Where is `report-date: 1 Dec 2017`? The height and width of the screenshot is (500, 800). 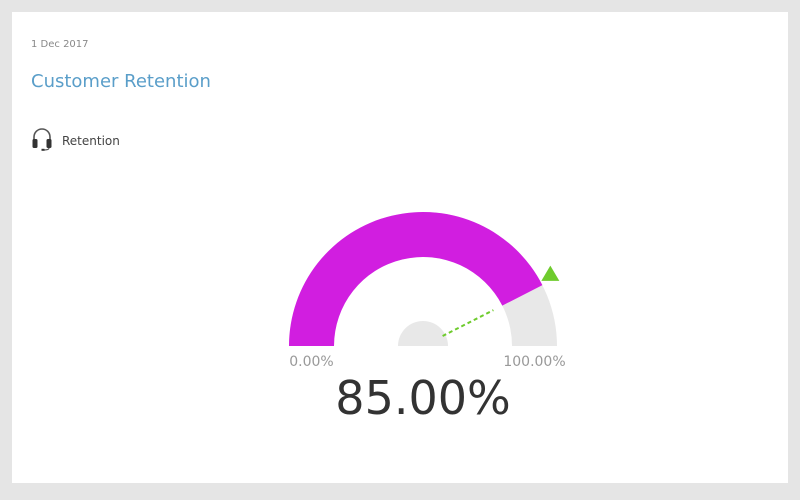 report-date: 1 Dec 2017 is located at coordinates (60, 44).